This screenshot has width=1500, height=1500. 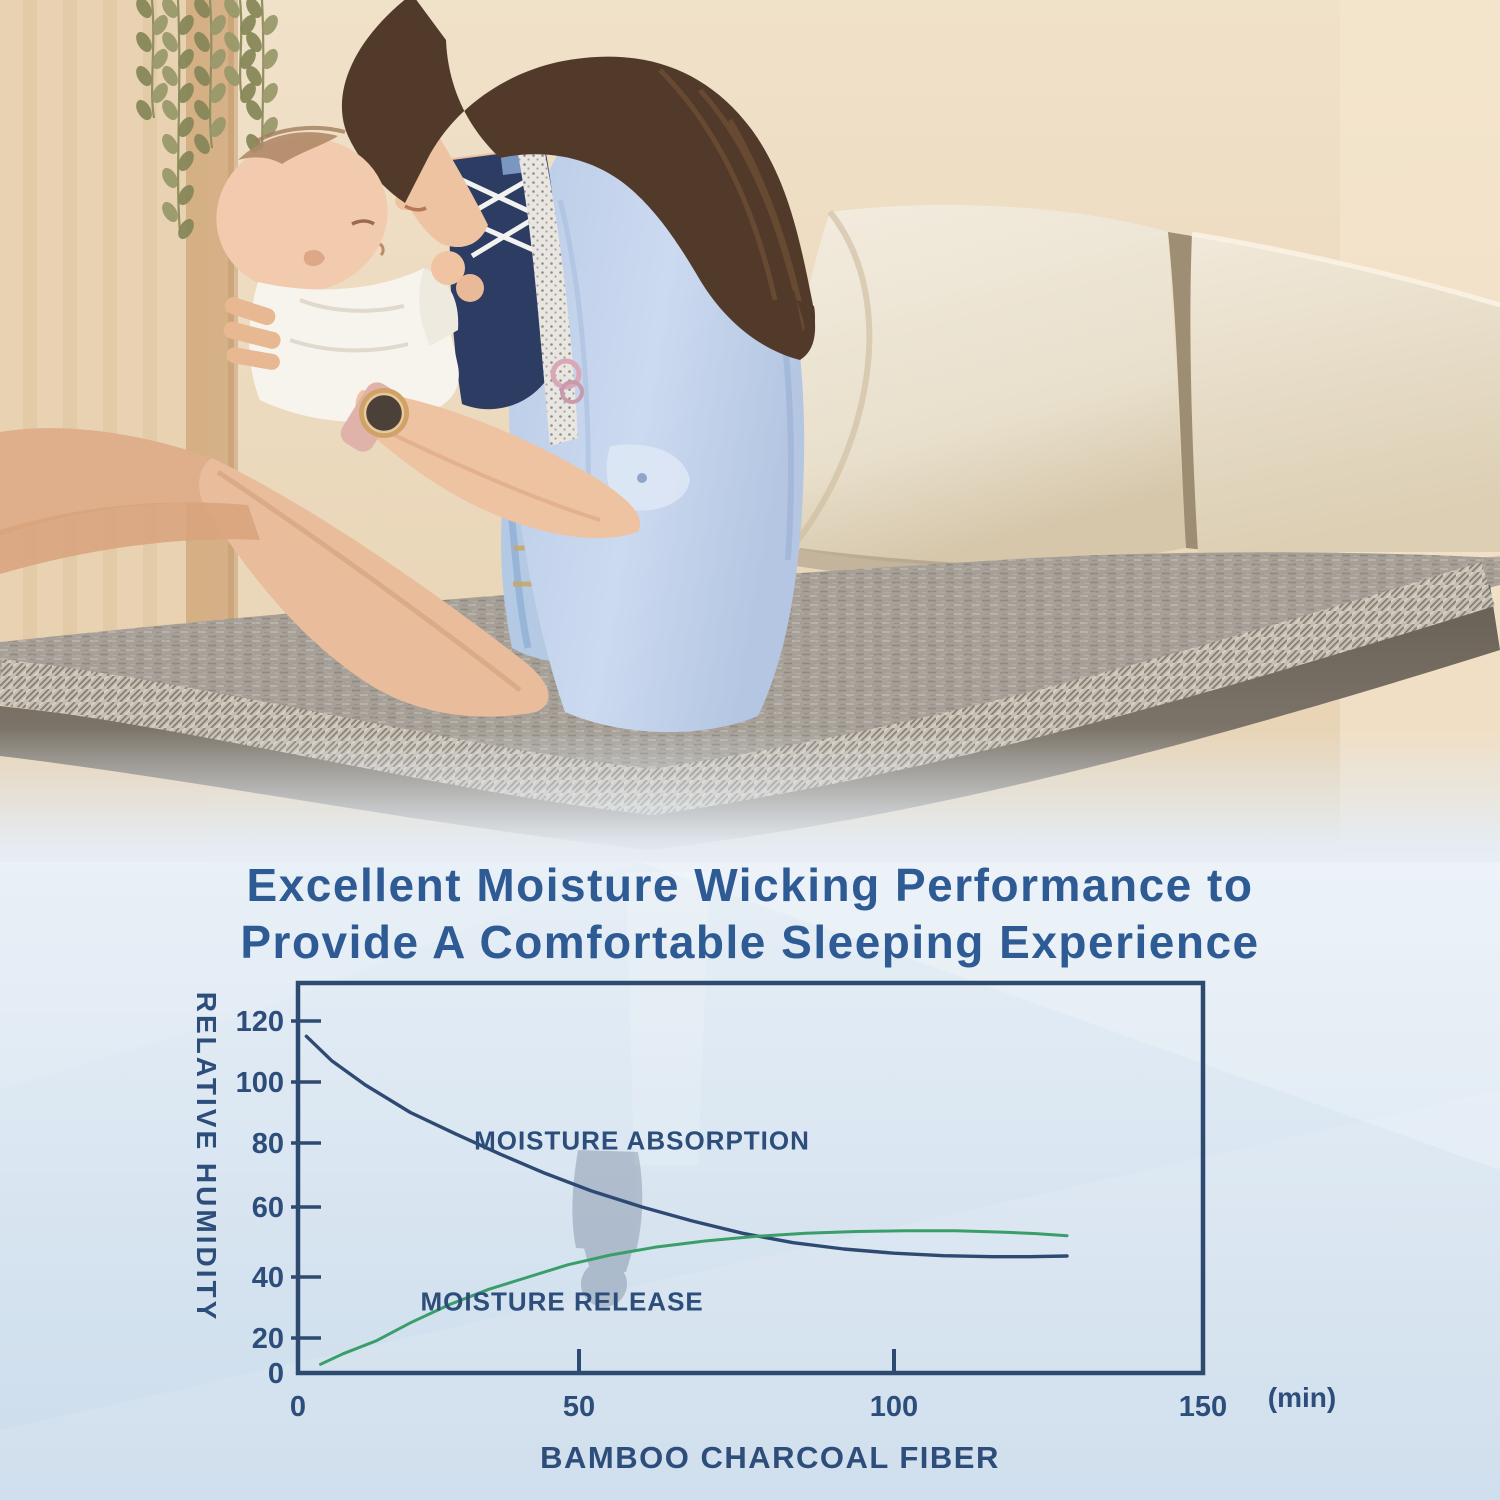 What do you see at coordinates (498, 464) in the screenshot?
I see `mother-forearm` at bounding box center [498, 464].